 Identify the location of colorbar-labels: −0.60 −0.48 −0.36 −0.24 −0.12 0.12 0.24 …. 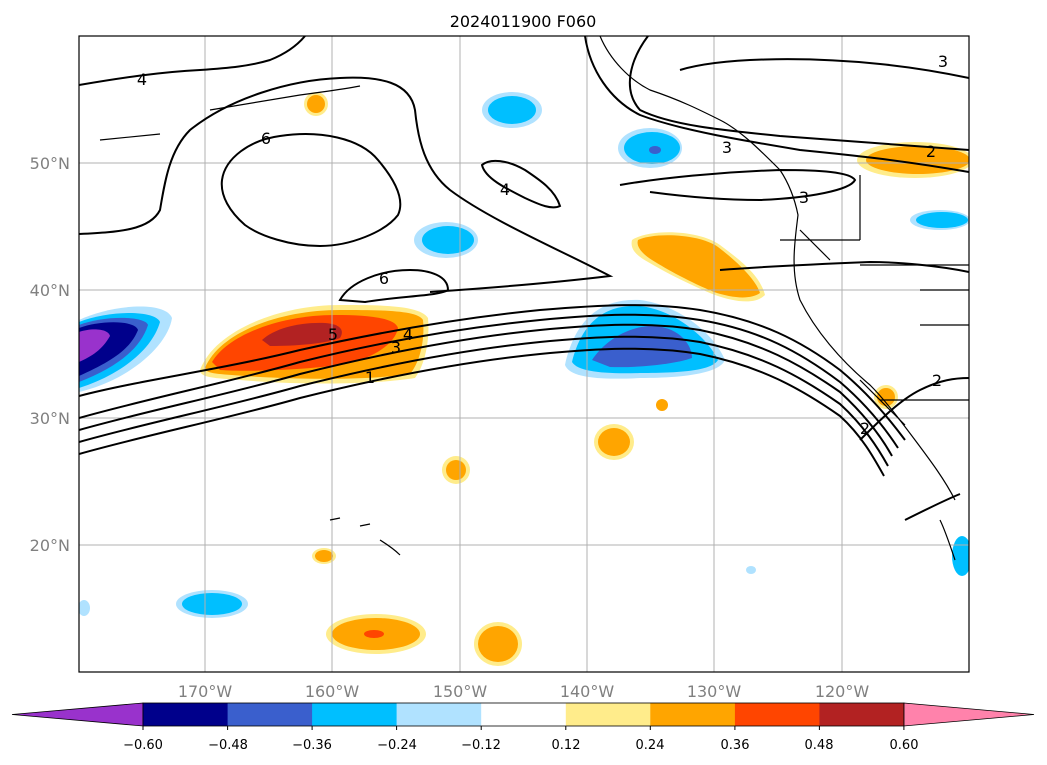
(520, 745).